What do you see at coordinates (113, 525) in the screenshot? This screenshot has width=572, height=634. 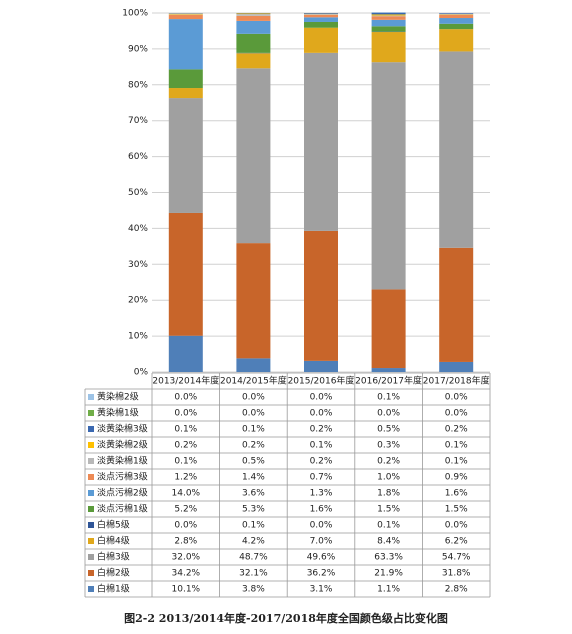 I see `legend-label: 白棉5级` at bounding box center [113, 525].